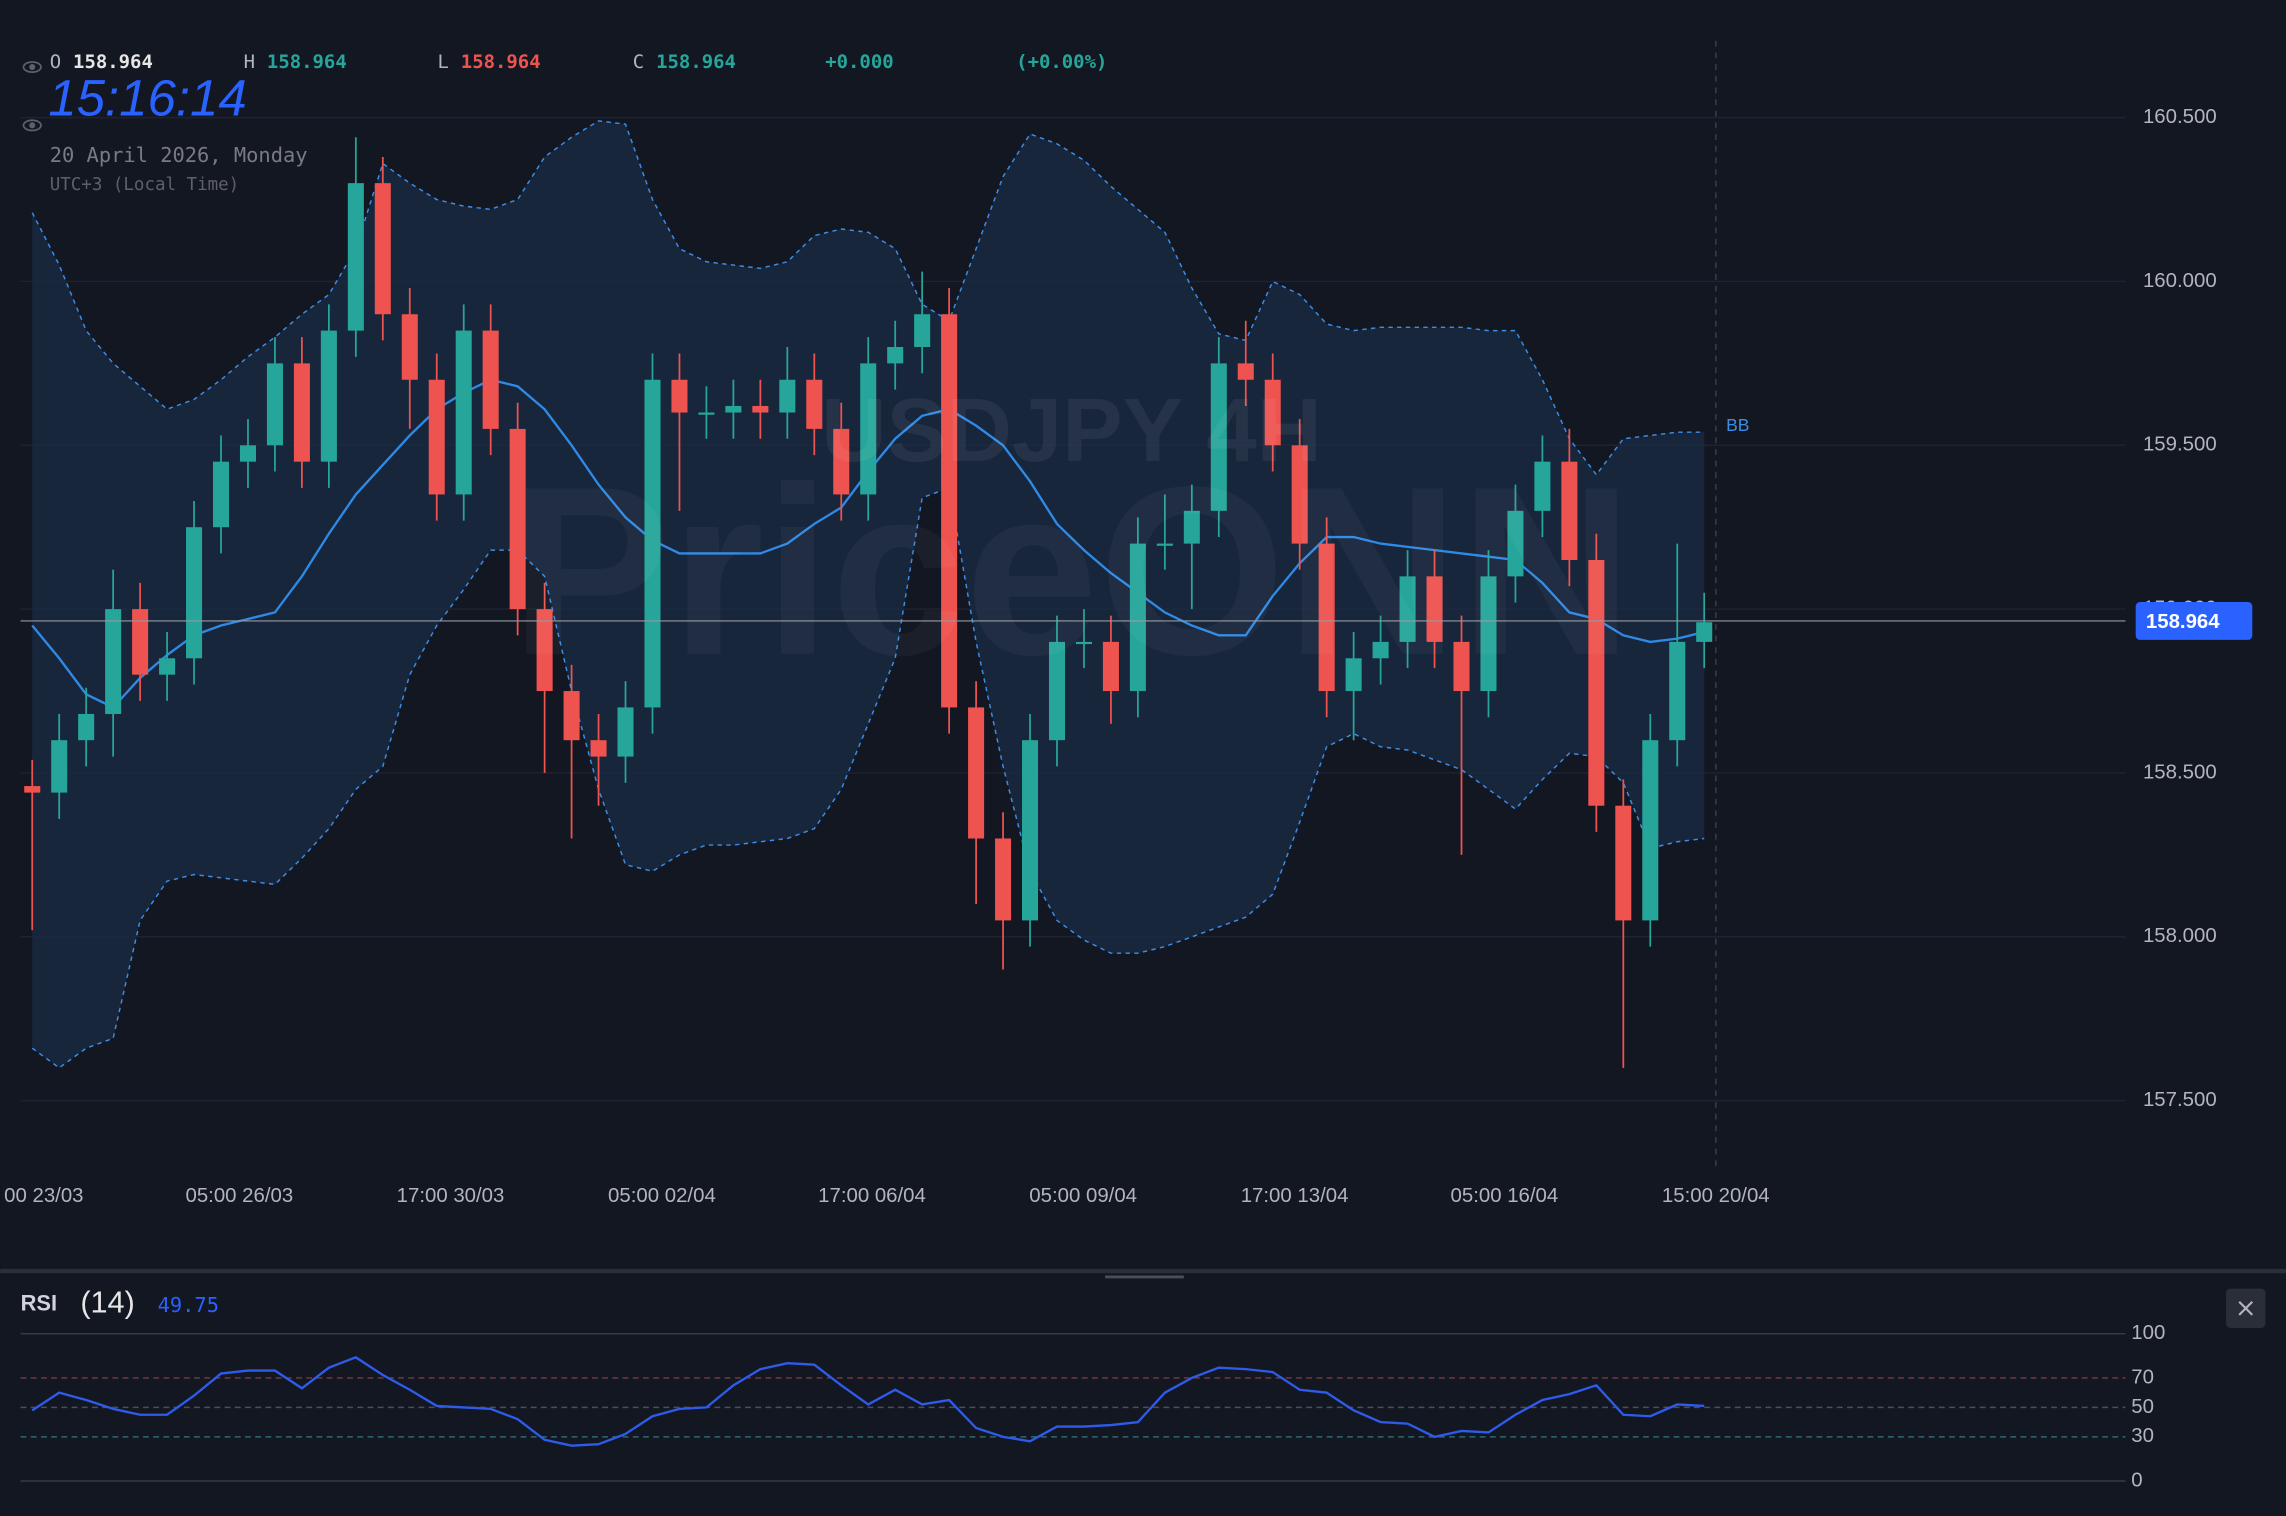 The image size is (2286, 1516). What do you see at coordinates (179, 155) in the screenshot?
I see `clock-date: 20 April 2026, Monday` at bounding box center [179, 155].